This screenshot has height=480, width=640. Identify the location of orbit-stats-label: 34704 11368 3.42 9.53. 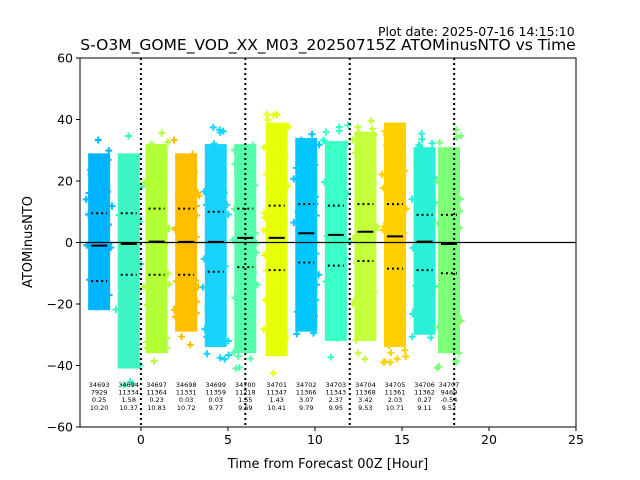
(365, 396).